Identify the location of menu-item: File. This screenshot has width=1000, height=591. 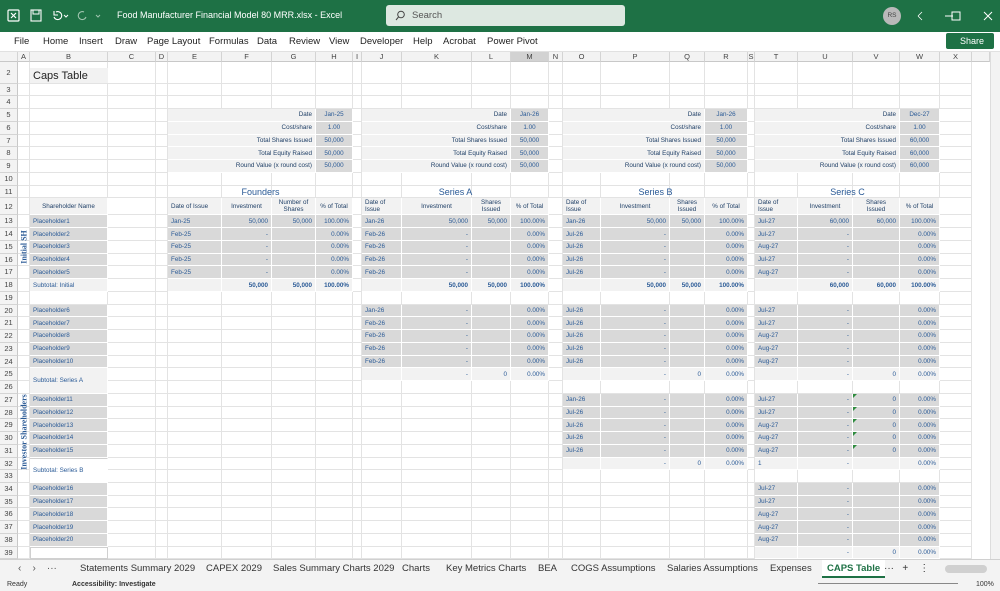
(22, 41).